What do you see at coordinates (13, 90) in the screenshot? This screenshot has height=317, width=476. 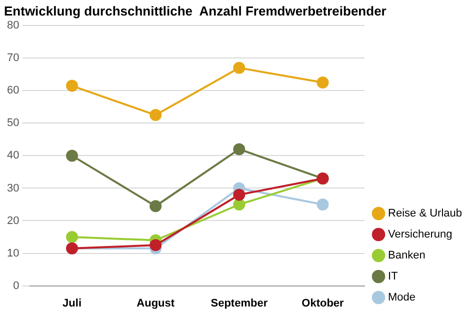 I see `y-tick-label: 60` at bounding box center [13, 90].